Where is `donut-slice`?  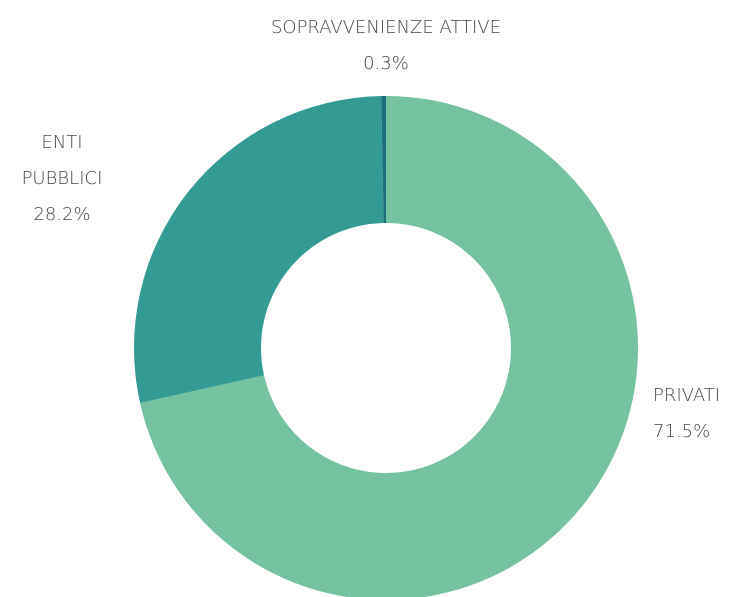
donut-slice is located at coordinates (383, 160).